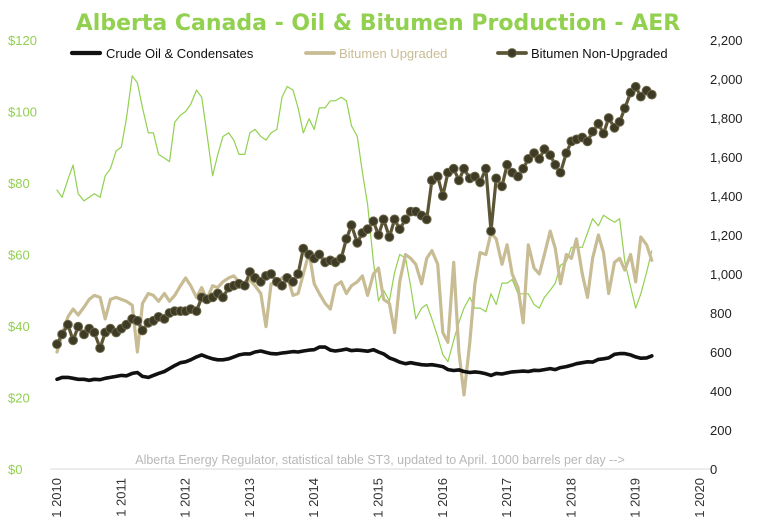  What do you see at coordinates (19, 255) in the screenshot?
I see `left-tick-label: $60` at bounding box center [19, 255].